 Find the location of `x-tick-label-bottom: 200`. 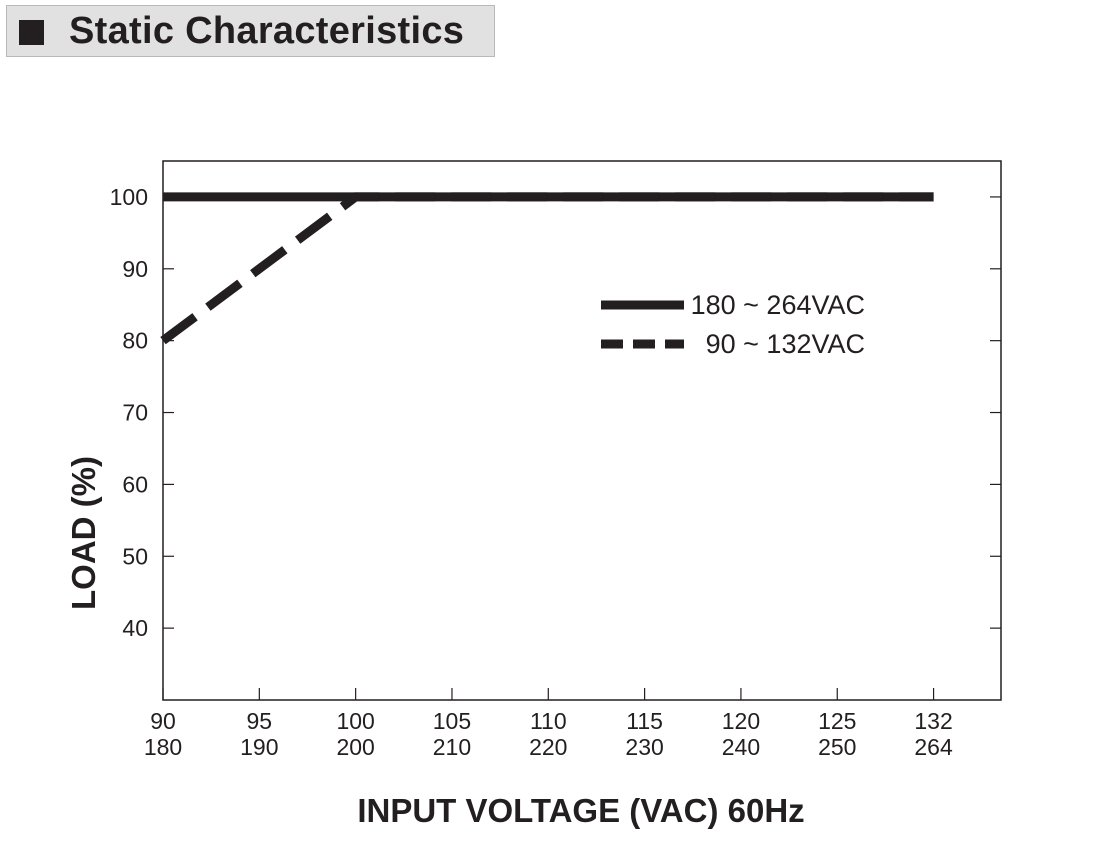

x-tick-label-bottom: 200 is located at coordinates (355, 747).